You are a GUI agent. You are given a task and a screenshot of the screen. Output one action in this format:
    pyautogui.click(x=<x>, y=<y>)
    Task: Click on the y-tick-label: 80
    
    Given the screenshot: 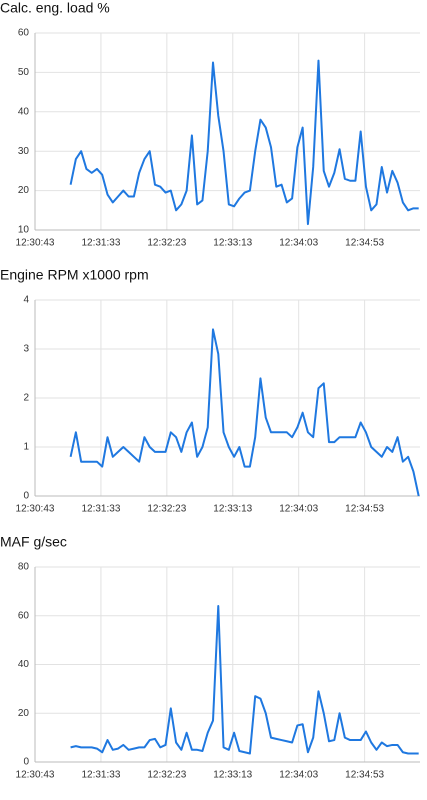 What is the action you would take?
    pyautogui.click(x=24, y=567)
    